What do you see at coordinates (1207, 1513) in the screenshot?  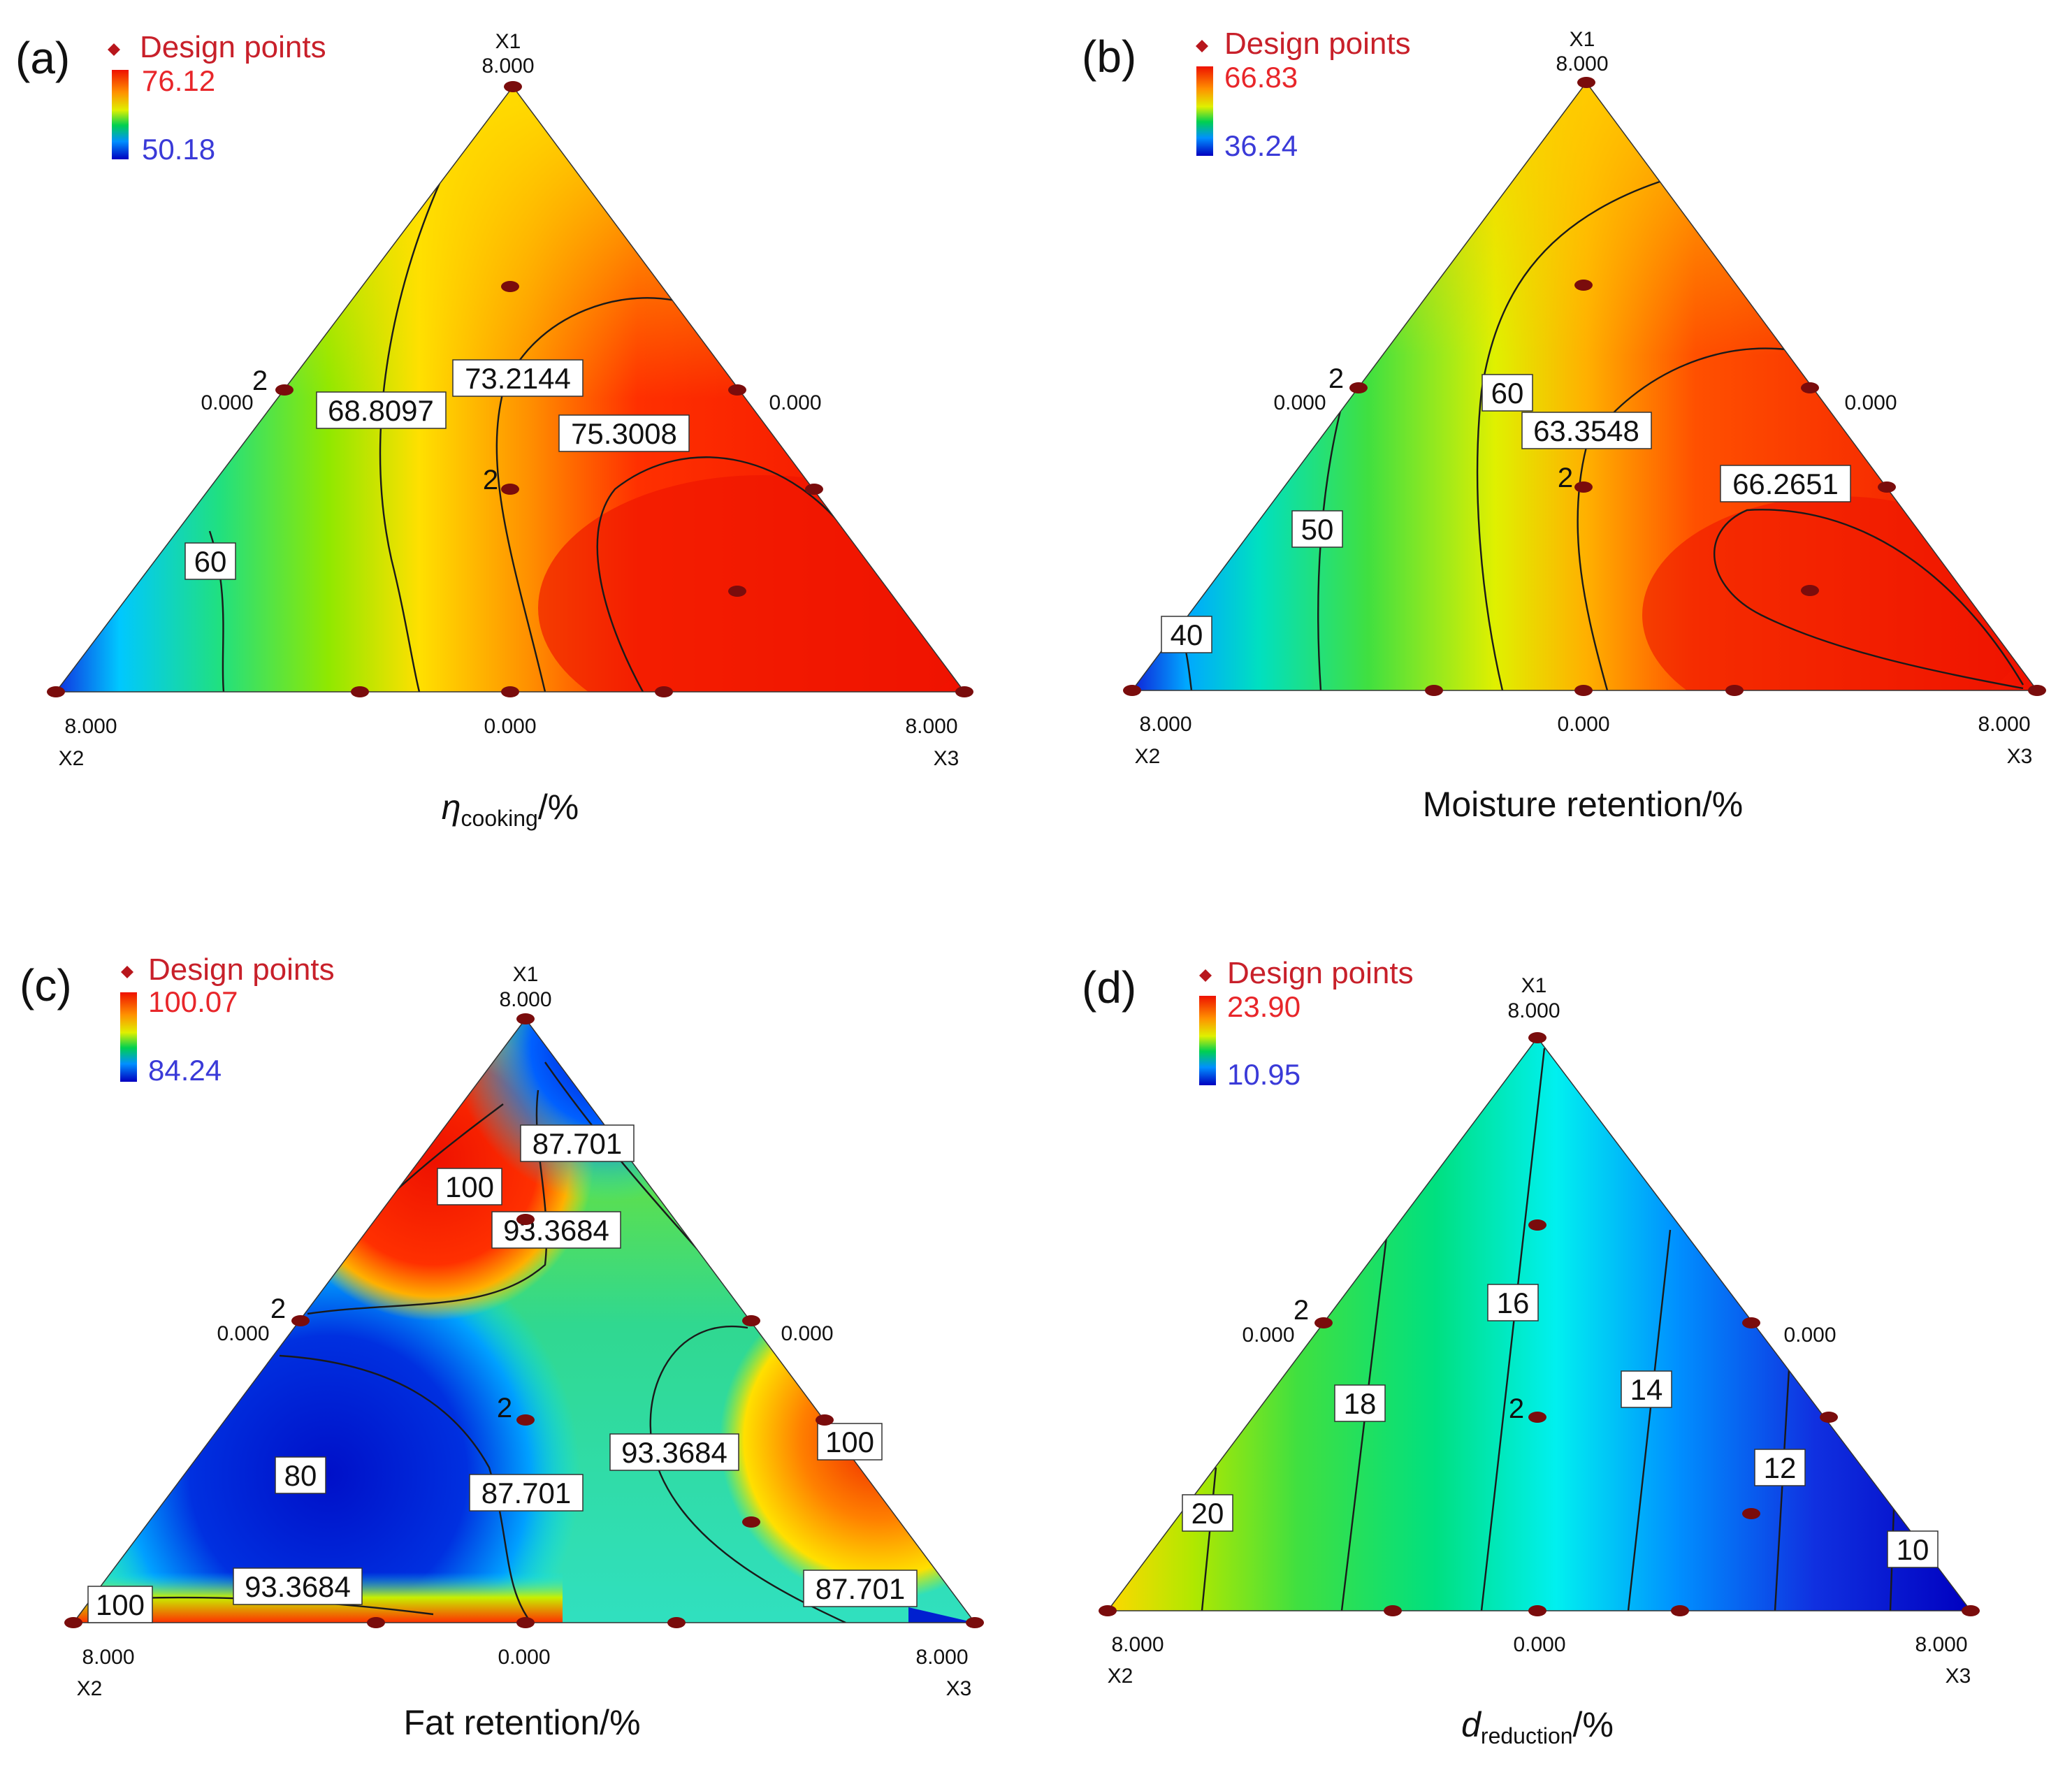 I see `contour-label: 20` at bounding box center [1207, 1513].